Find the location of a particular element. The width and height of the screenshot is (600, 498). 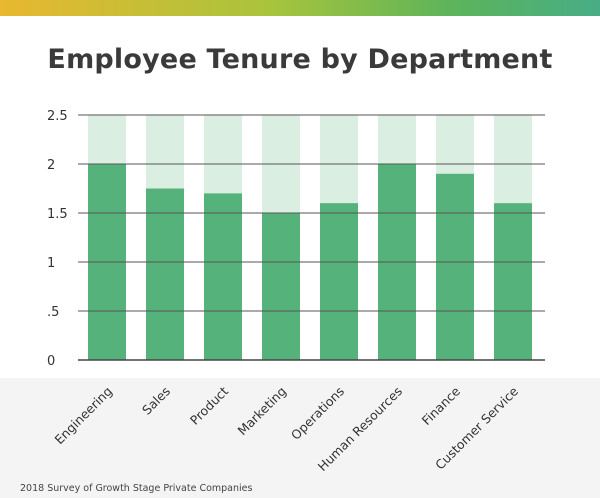

y-tick-label: 1.5 is located at coordinates (57, 214).